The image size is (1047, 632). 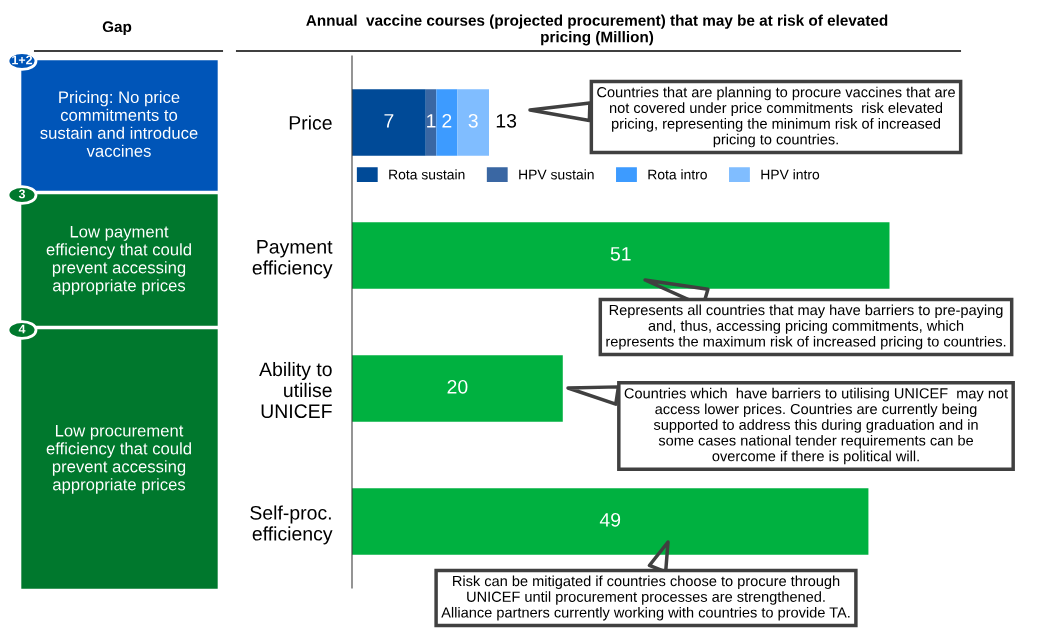 What do you see at coordinates (118, 459) in the screenshot?
I see `text: Low procurement efficiency that could prevent accessing appropriate prices` at bounding box center [118, 459].